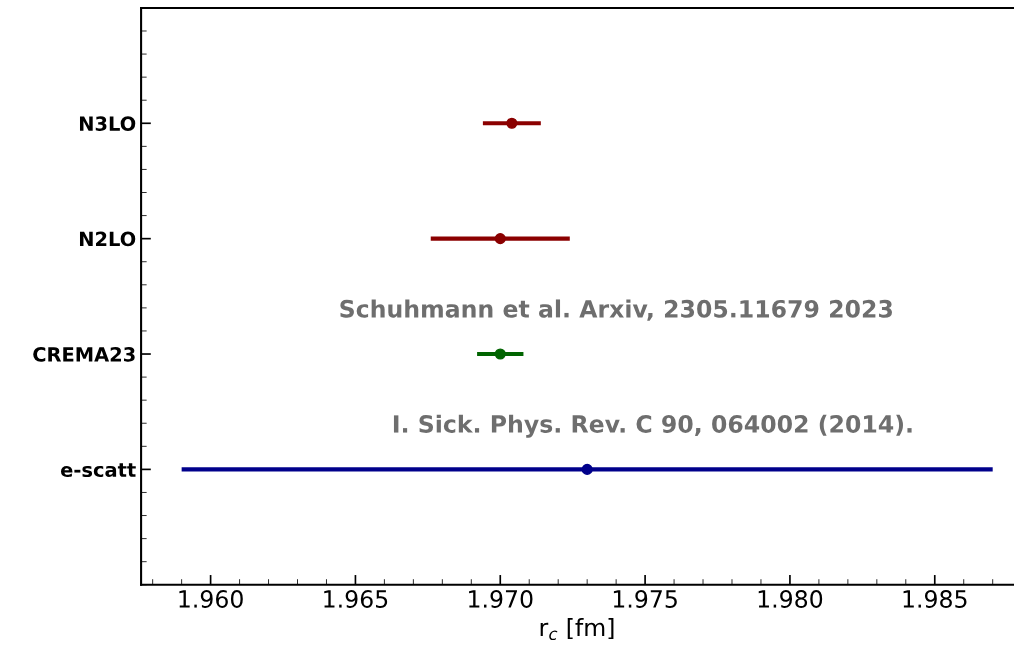 The image size is (1015, 660). I want to click on x-tick-label: 1.970, so click(501, 599).